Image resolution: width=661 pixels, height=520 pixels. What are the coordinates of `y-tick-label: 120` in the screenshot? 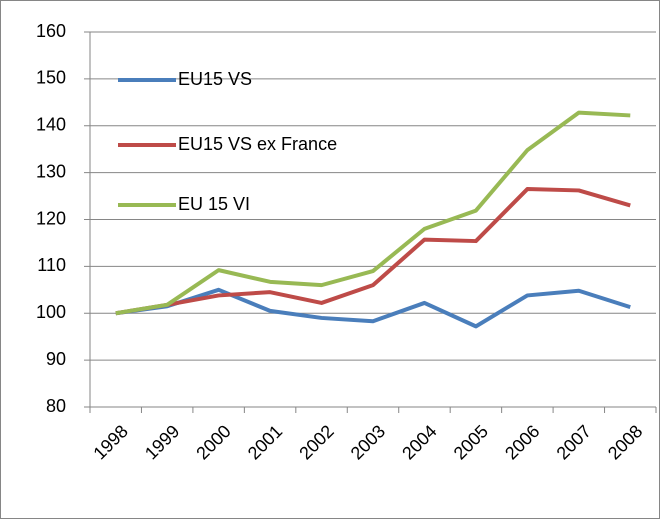 It's located at (51, 218).